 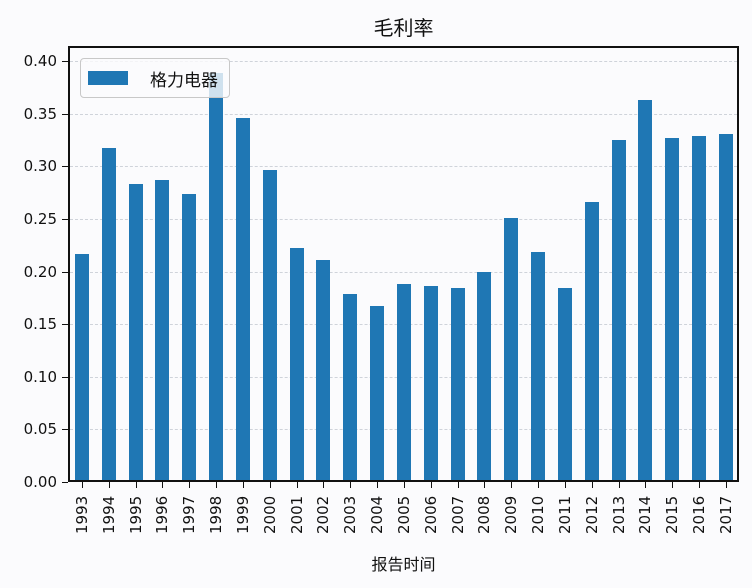 What do you see at coordinates (591, 514) in the screenshot?
I see `x-tick-label: 2012` at bounding box center [591, 514].